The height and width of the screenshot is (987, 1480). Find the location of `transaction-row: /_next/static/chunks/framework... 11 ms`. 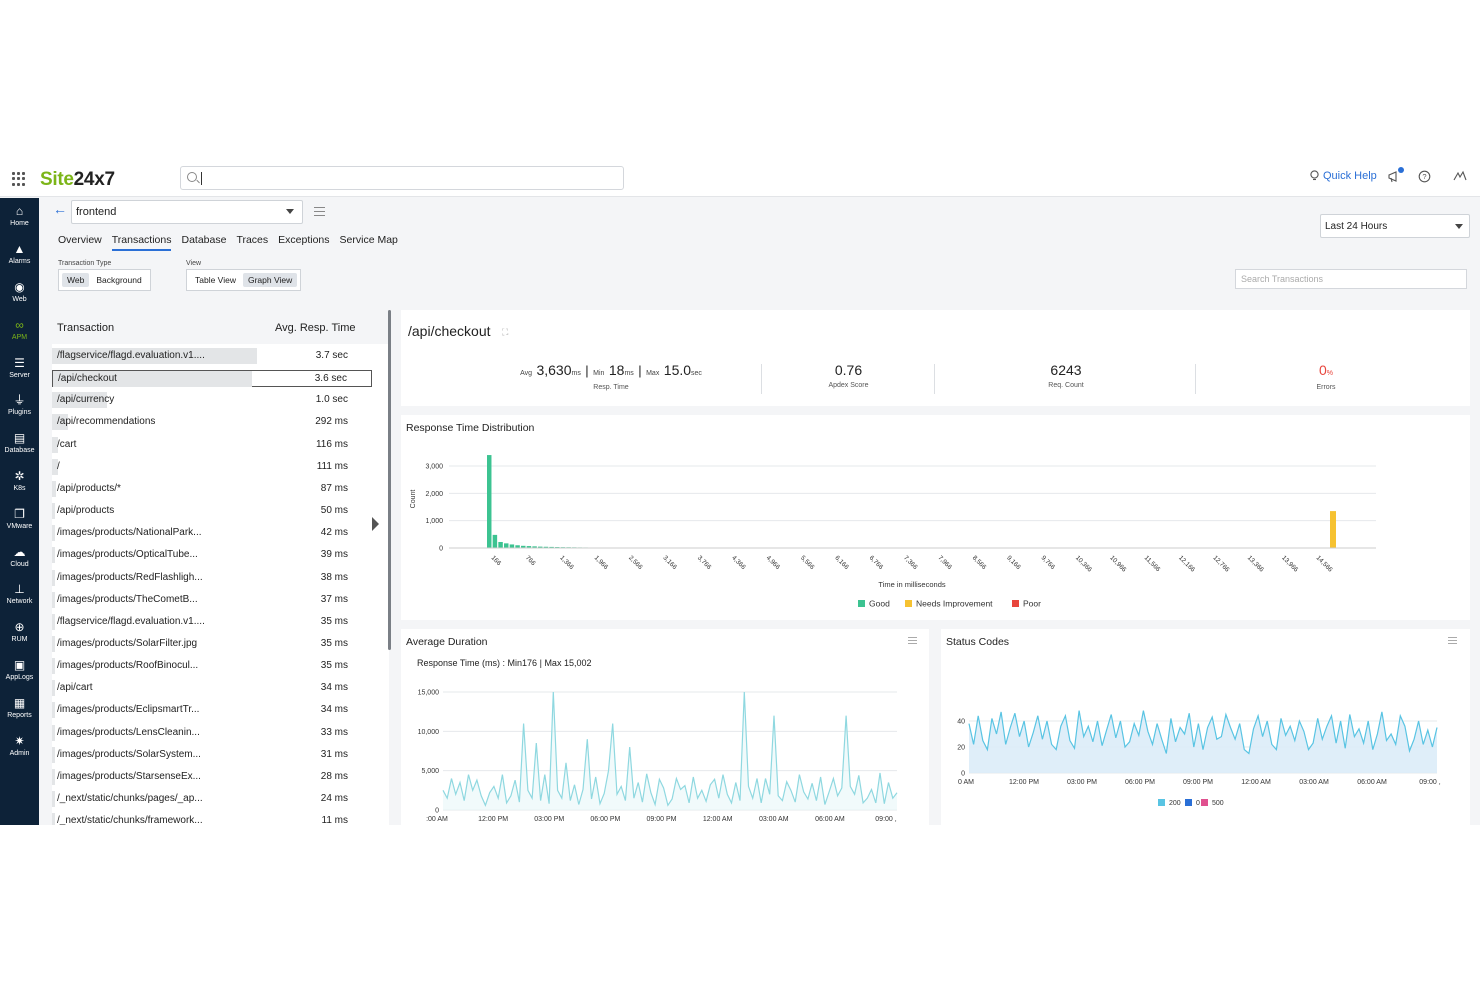

transaction-row: /_next/static/chunks/framework... 11 ms is located at coordinates (212, 819).